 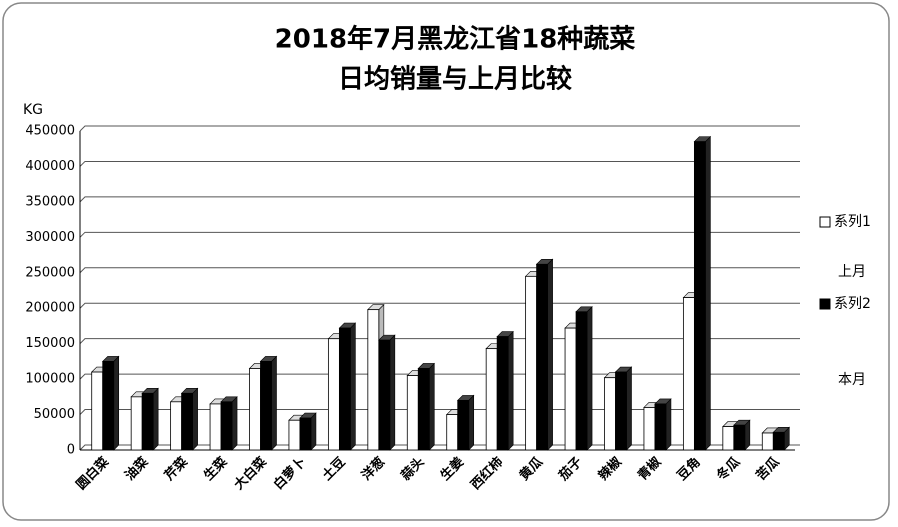 I want to click on y-tick-label: 200000, so click(x=50, y=308).